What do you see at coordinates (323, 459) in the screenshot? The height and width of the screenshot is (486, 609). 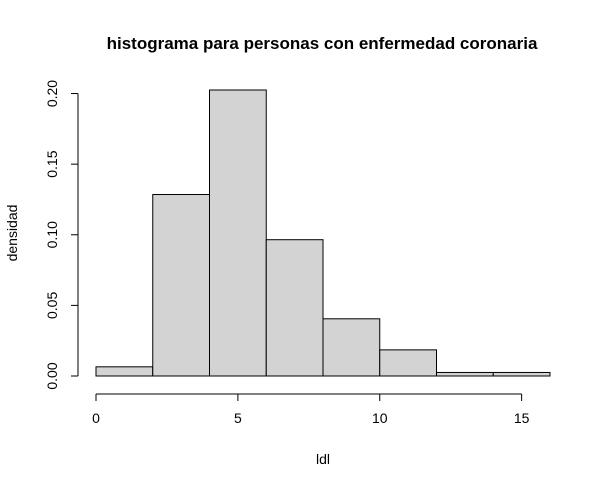 I see `x-axis-label: ldl` at bounding box center [323, 459].